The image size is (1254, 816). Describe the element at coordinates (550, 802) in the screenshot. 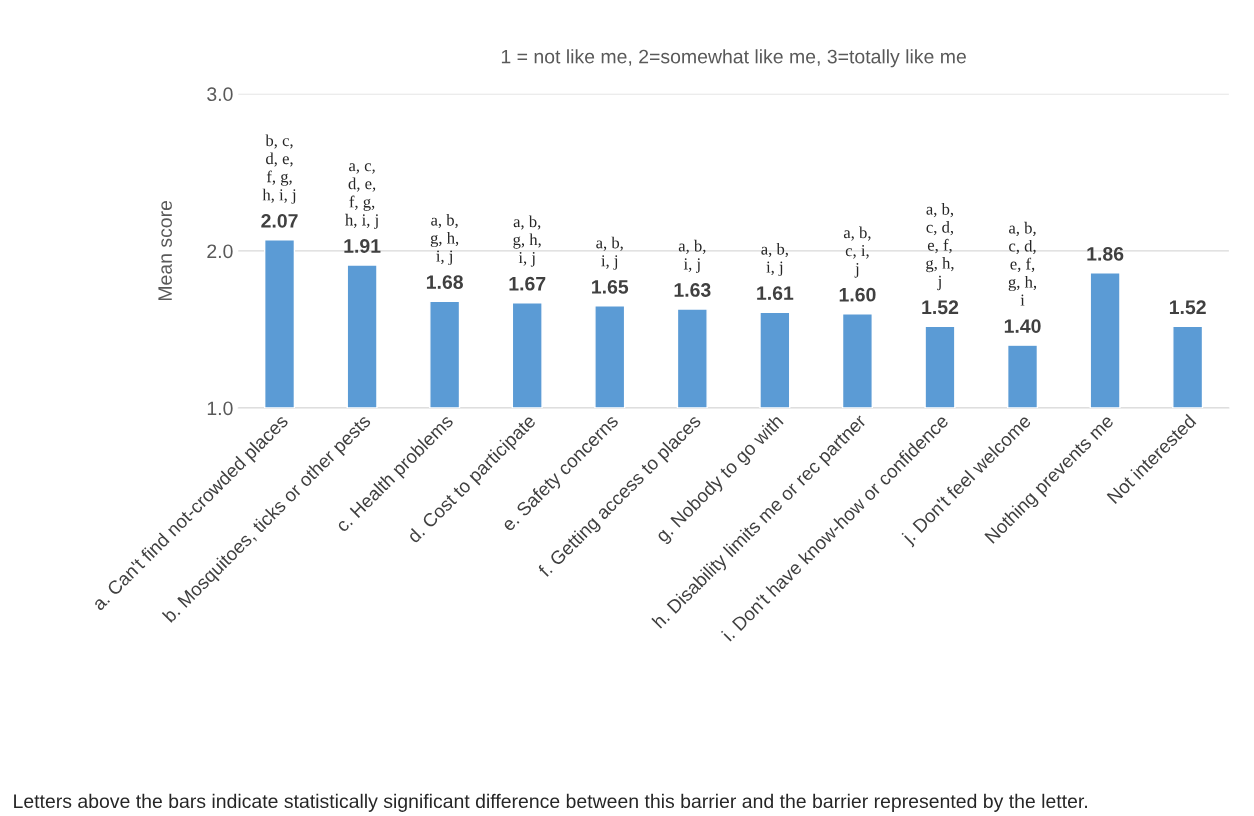

I see `text: Letters above the bars indicate statistically significant difference between this barrier and the barrier represented by the letter.` at that location.